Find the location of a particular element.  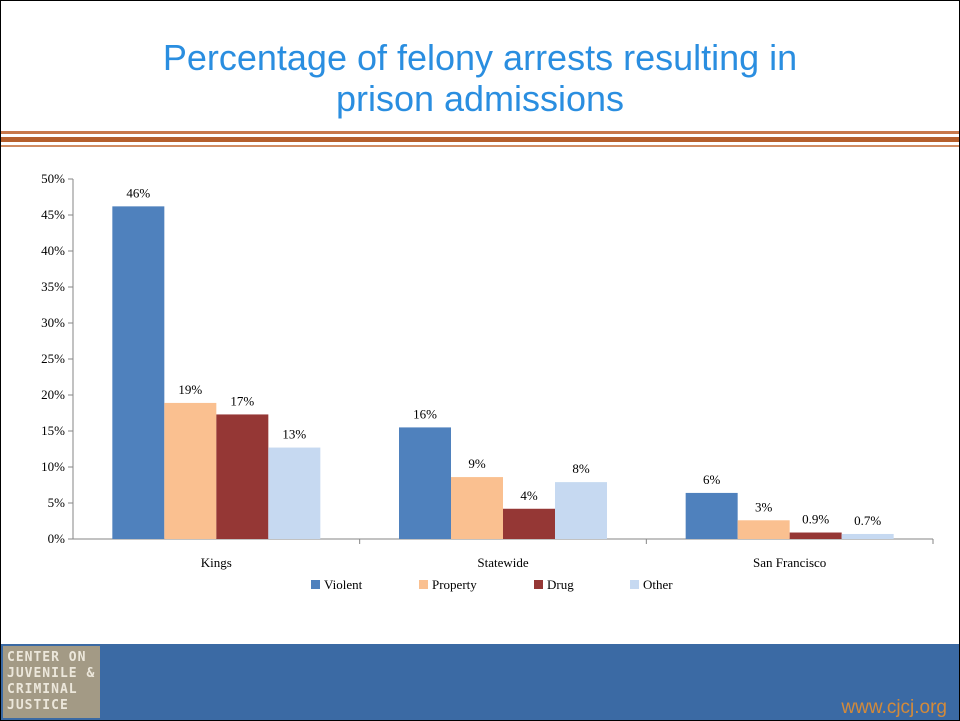

legend-swatch-property is located at coordinates (423, 584).